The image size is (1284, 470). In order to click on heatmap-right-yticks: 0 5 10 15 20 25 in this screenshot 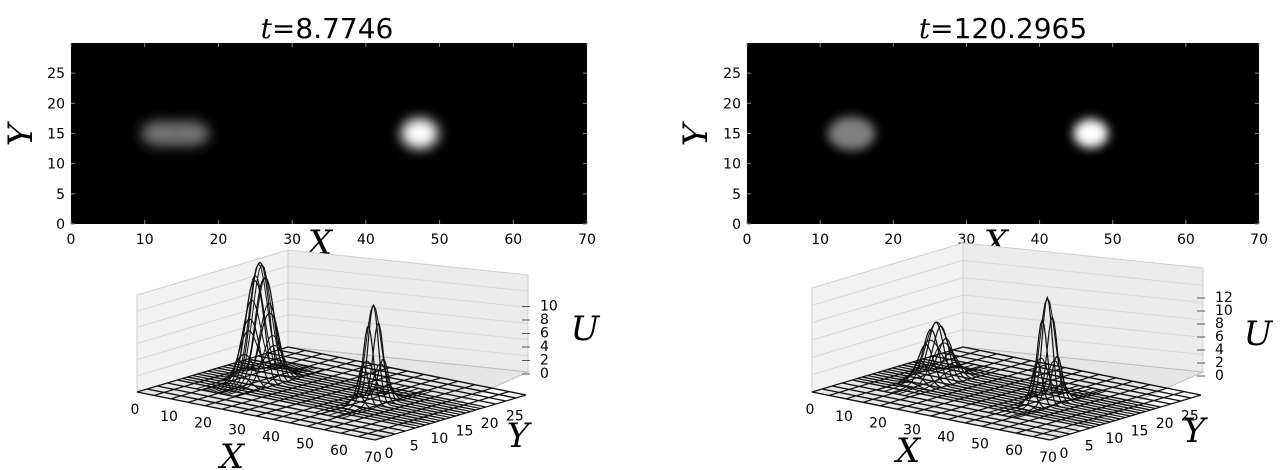, I will do `click(991, 149)`.